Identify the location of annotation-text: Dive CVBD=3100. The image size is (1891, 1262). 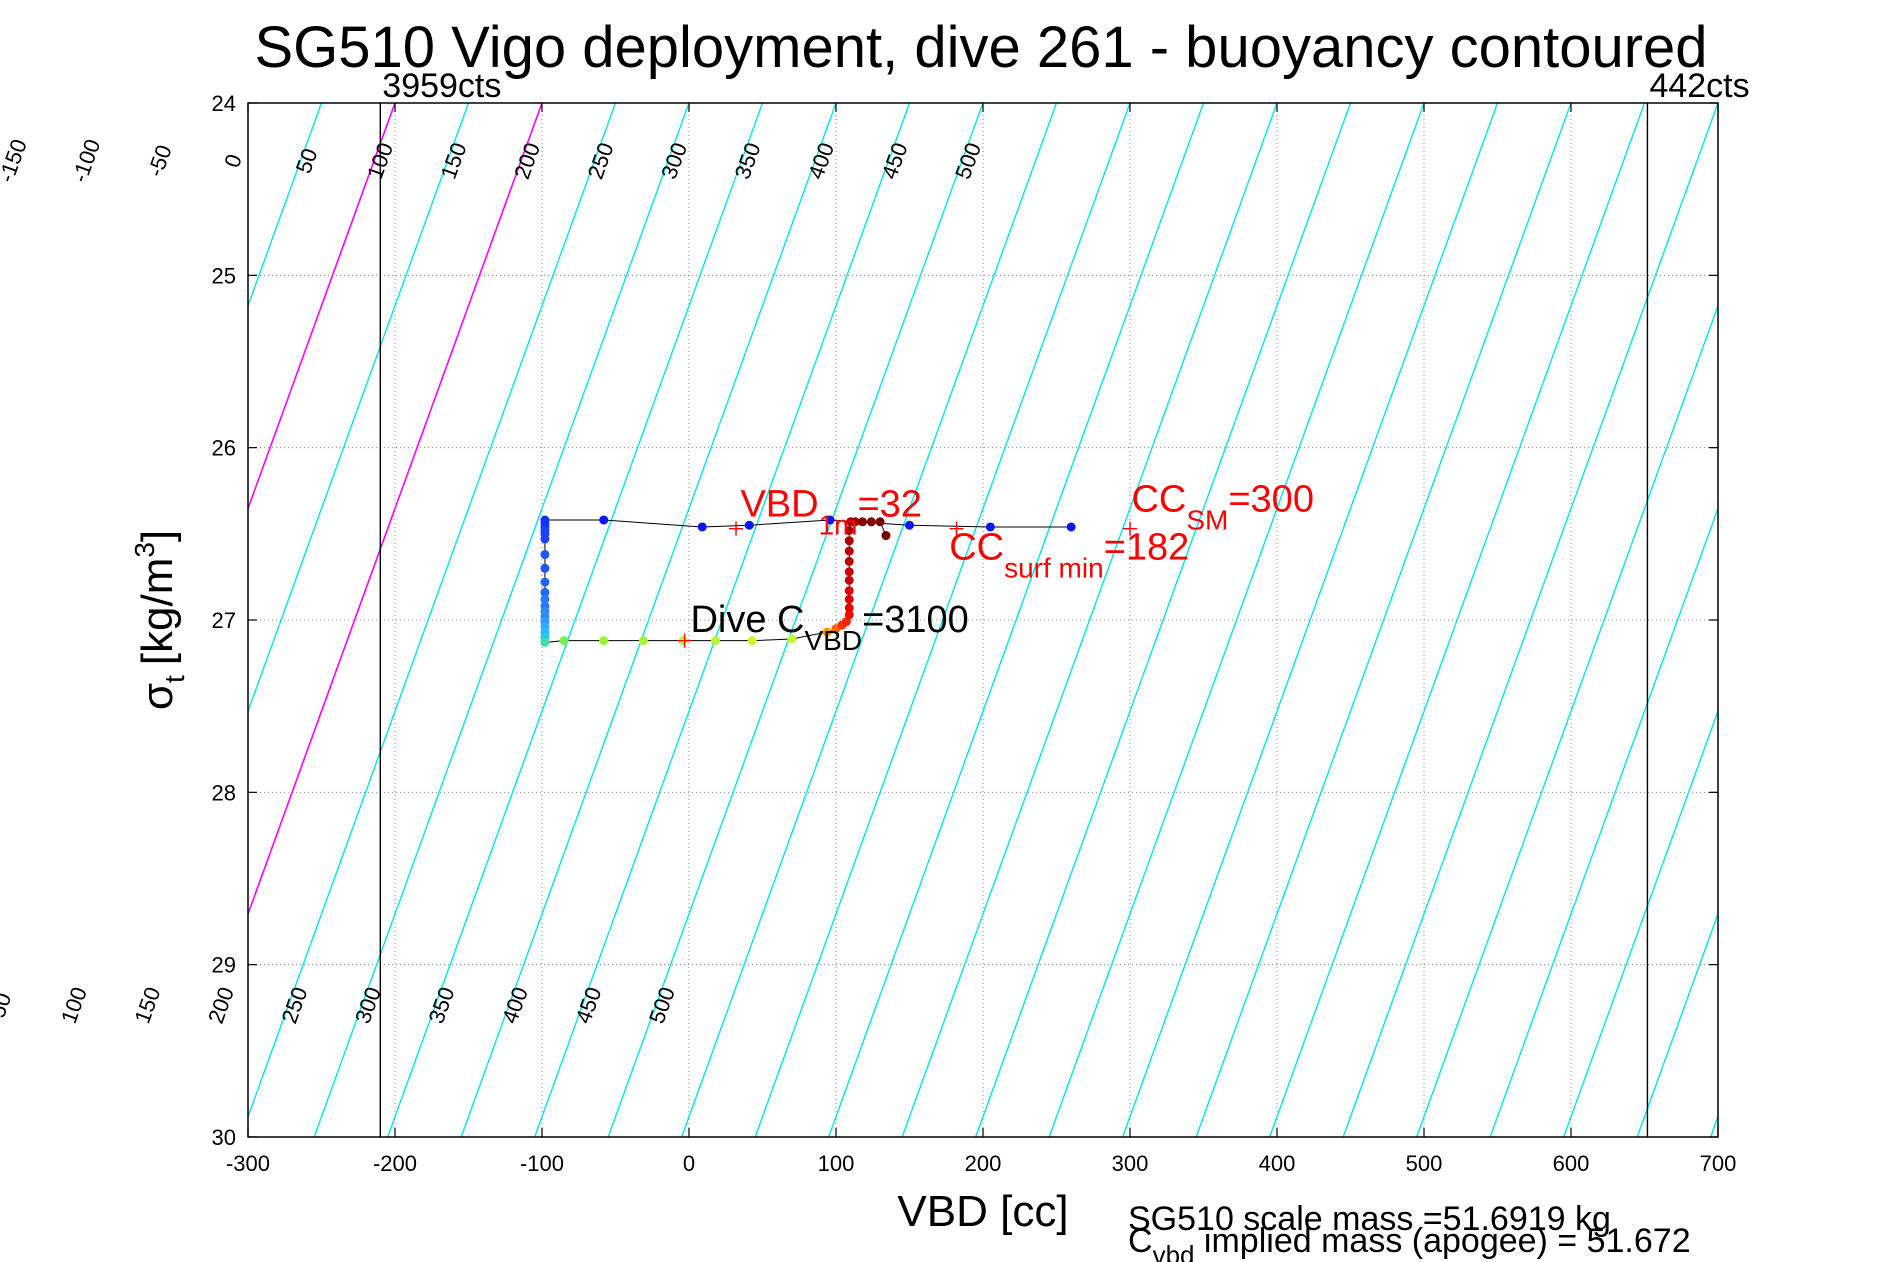
(829, 627).